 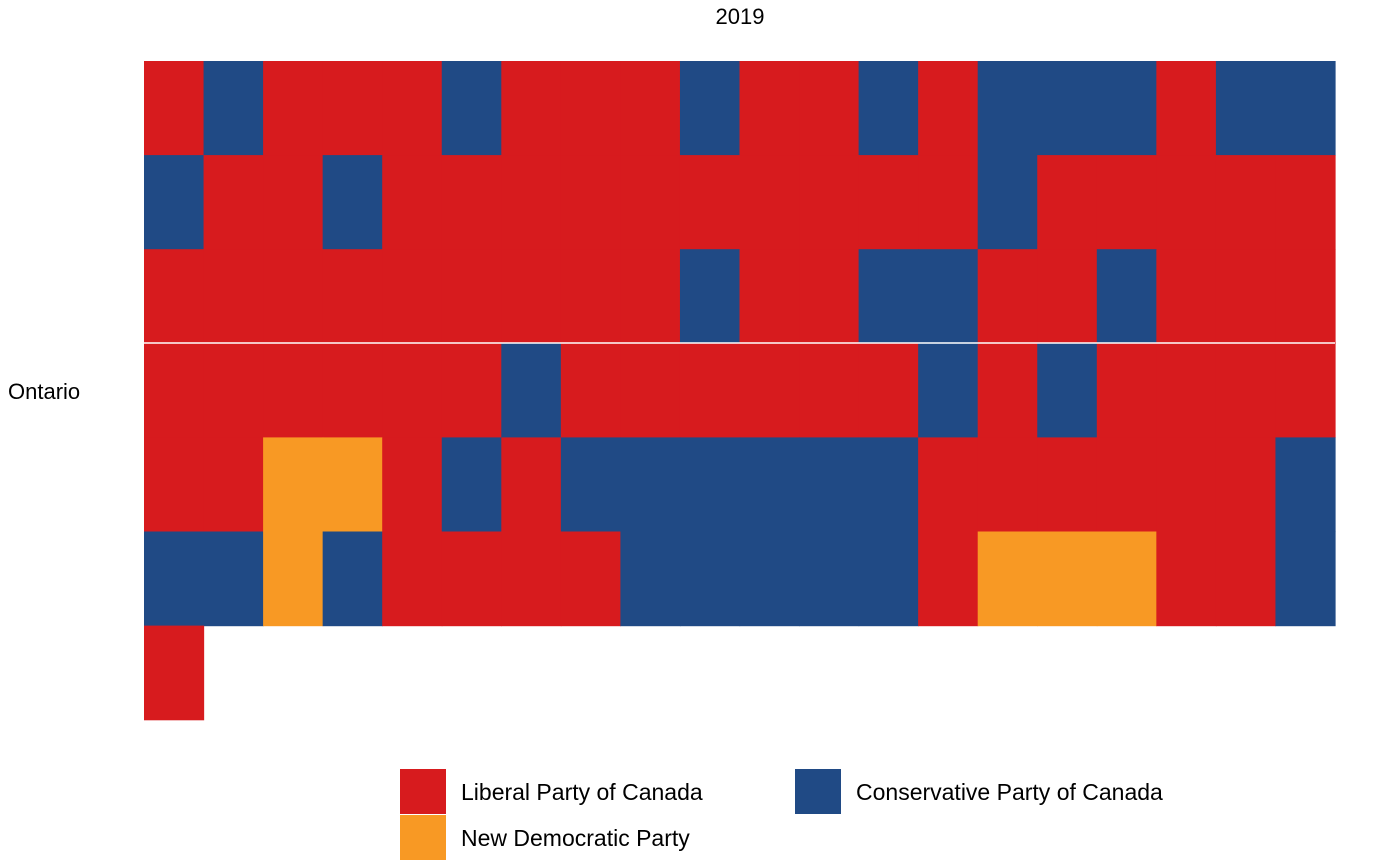 I want to click on legend-label-N: New Democratic Party, so click(x=575, y=838).